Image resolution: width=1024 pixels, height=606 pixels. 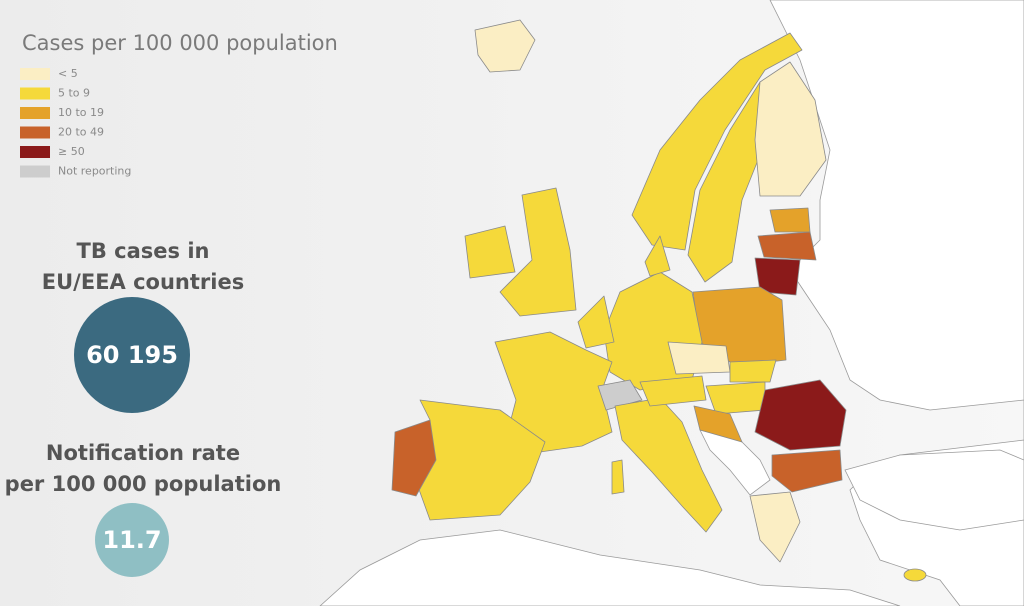 I want to click on finland, so click(x=790, y=129).